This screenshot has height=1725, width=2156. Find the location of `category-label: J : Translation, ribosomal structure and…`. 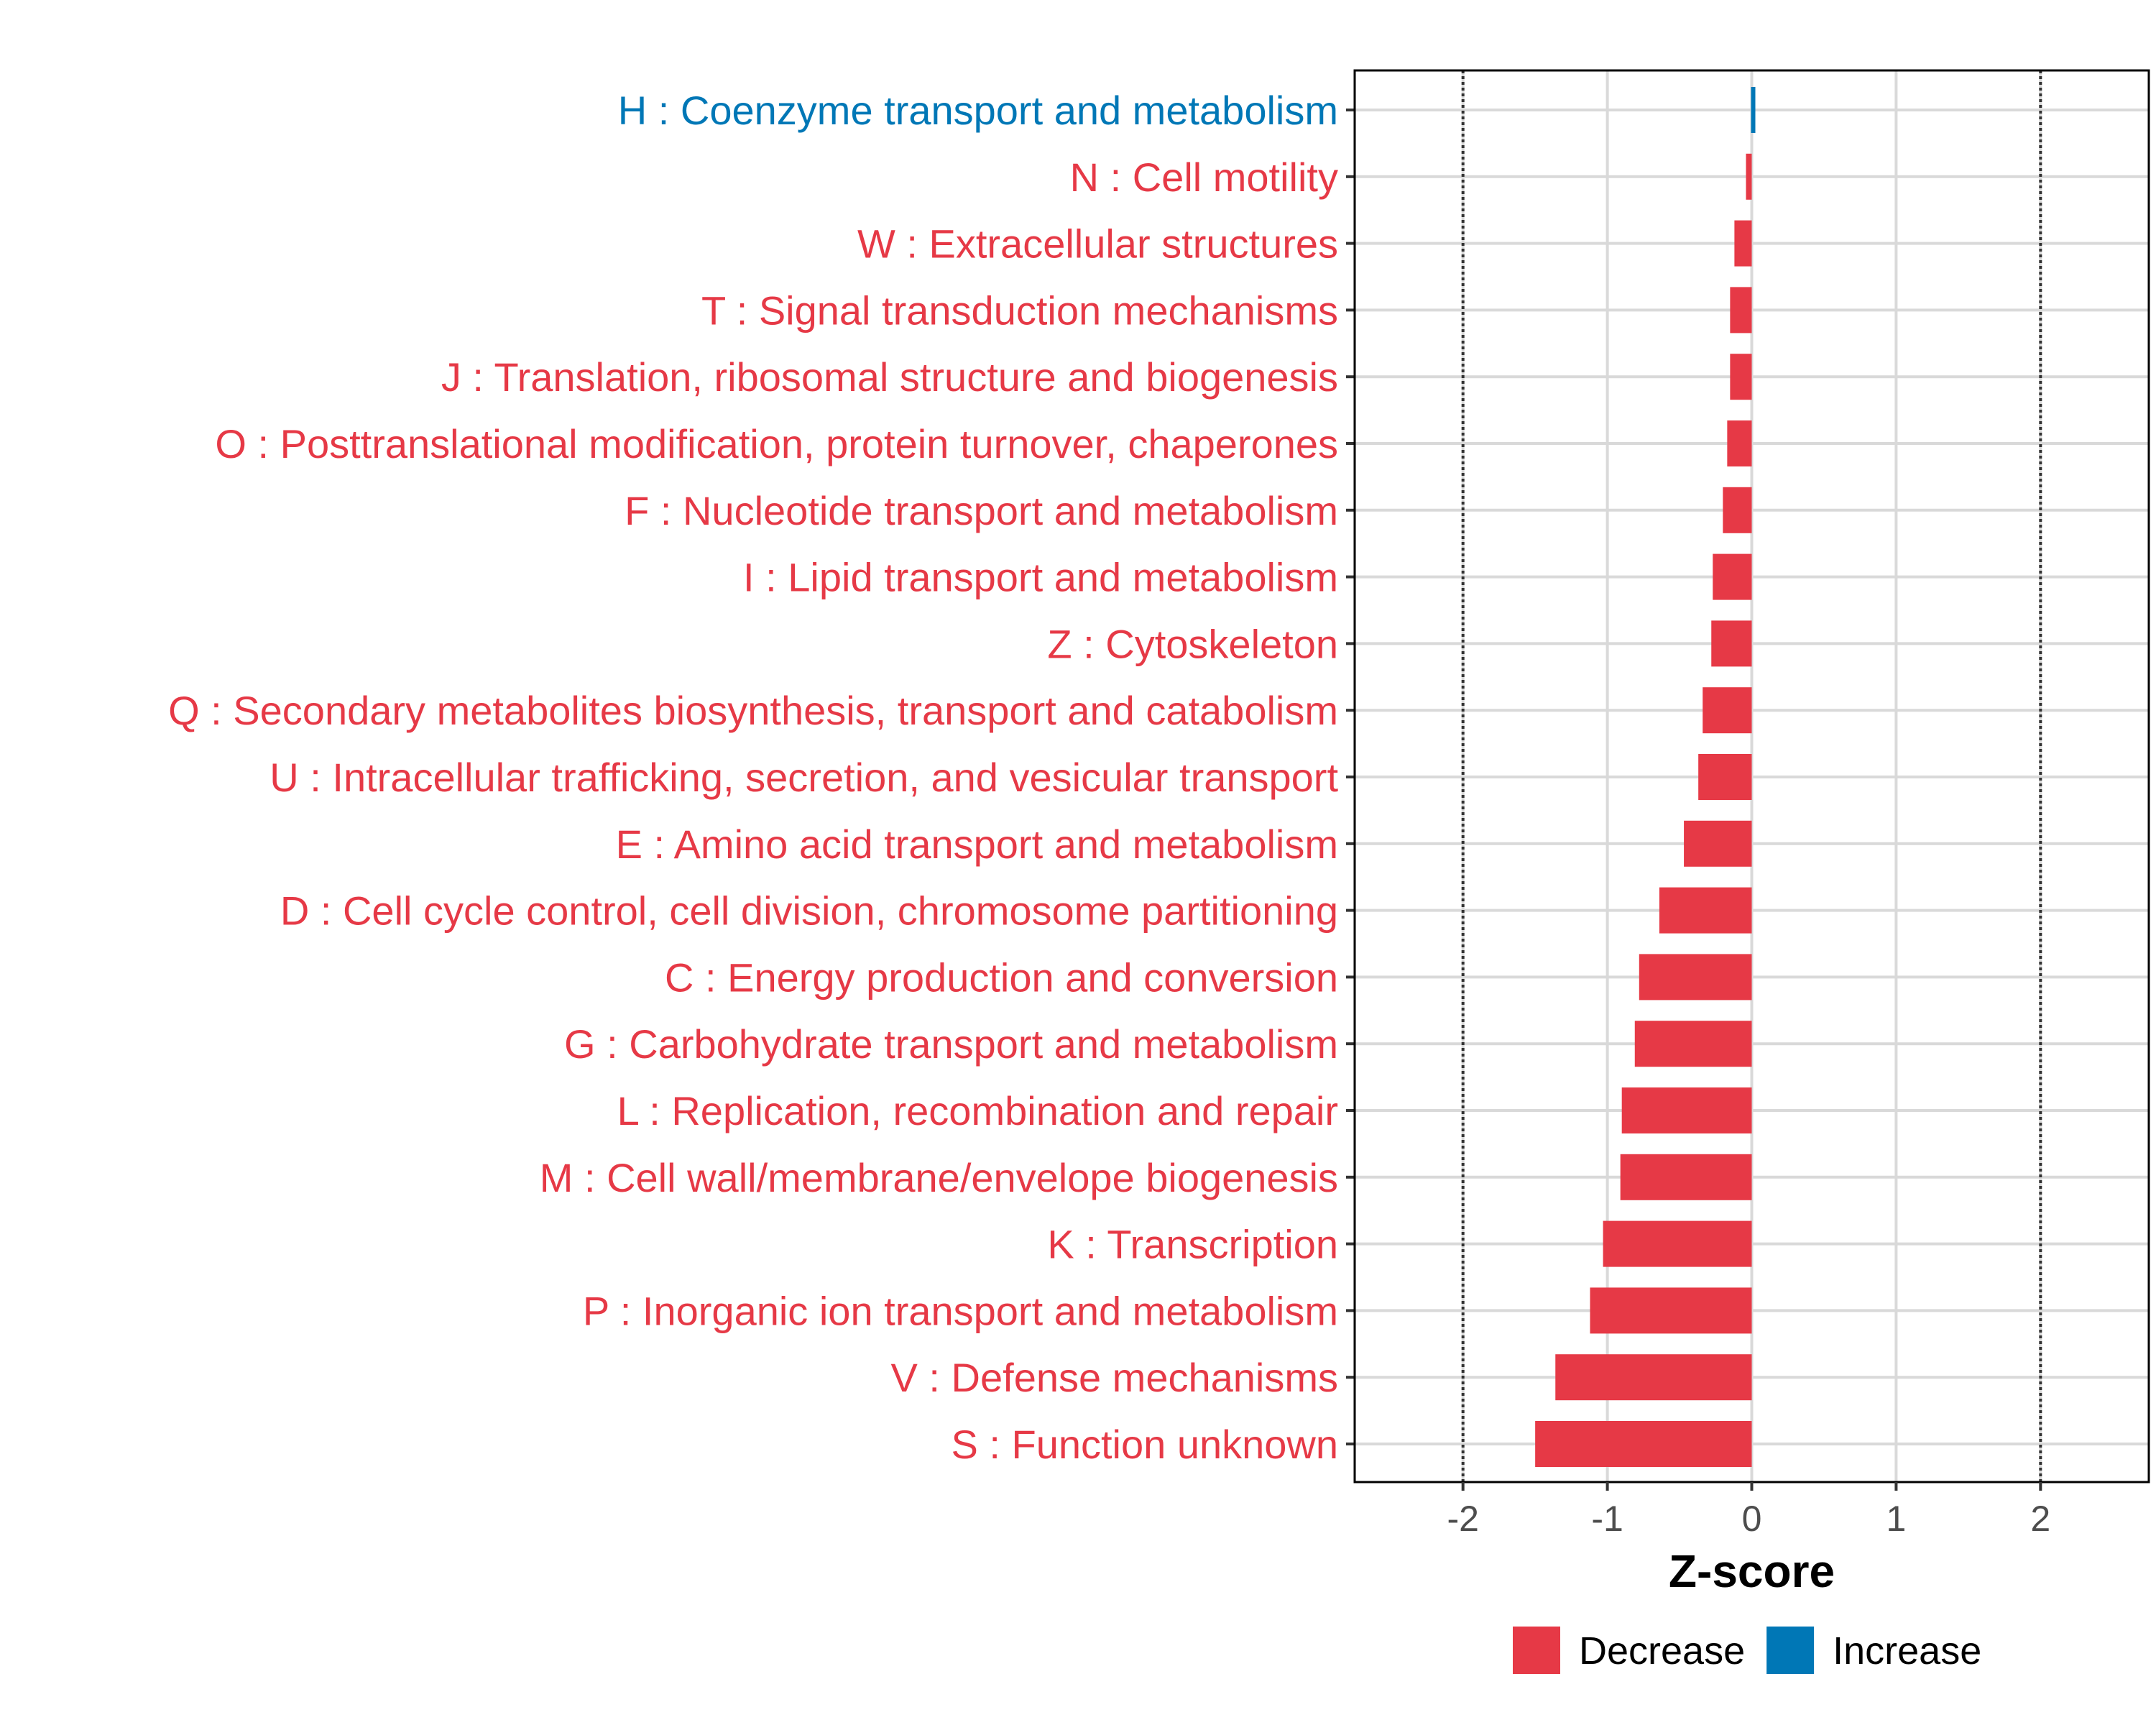

category-label: J : Translation, ribosomal structure and… is located at coordinates (890, 377).